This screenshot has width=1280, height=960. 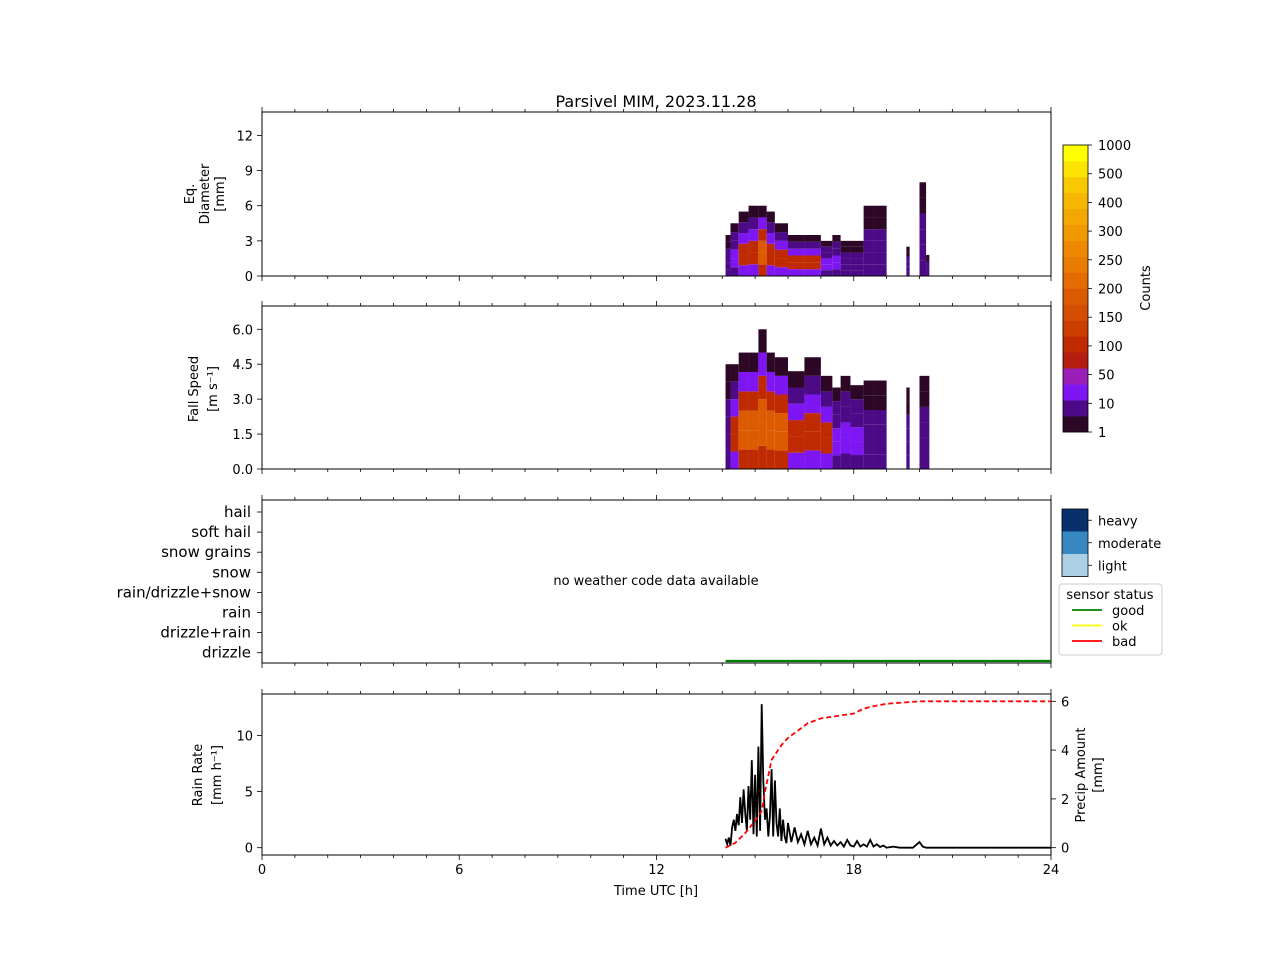 What do you see at coordinates (1110, 318) in the screenshot?
I see `colorbar-tick-label: 150` at bounding box center [1110, 318].